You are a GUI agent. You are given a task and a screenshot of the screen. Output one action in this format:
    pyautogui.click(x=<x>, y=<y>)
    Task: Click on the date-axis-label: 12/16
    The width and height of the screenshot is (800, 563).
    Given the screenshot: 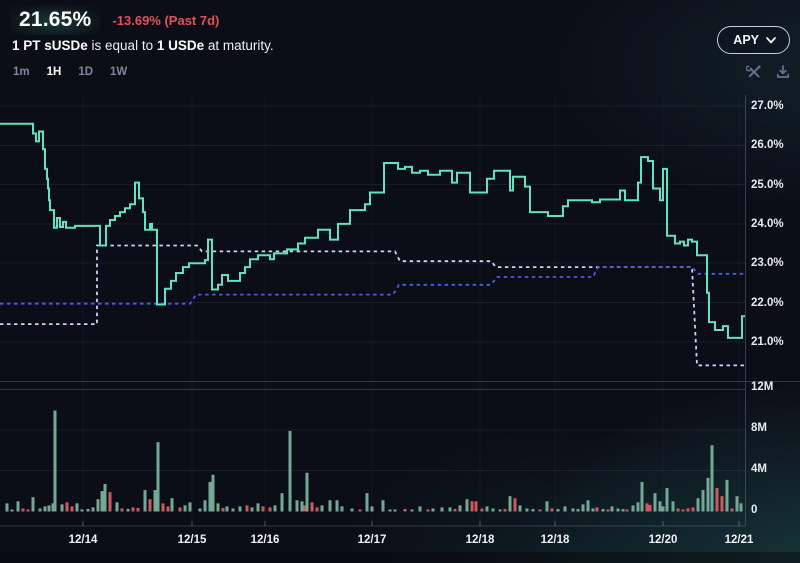 What is the action you would take?
    pyautogui.click(x=265, y=540)
    